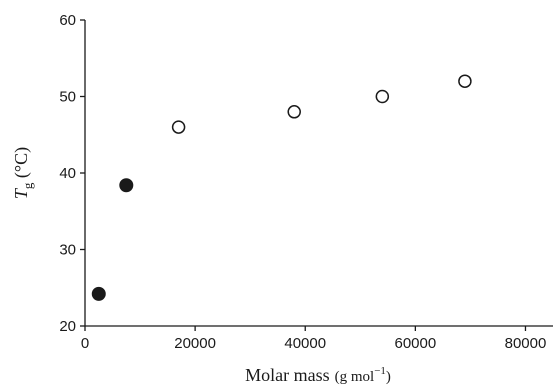 This screenshot has width=553, height=391. I want to click on x-tick-label: 0, so click(85, 343).